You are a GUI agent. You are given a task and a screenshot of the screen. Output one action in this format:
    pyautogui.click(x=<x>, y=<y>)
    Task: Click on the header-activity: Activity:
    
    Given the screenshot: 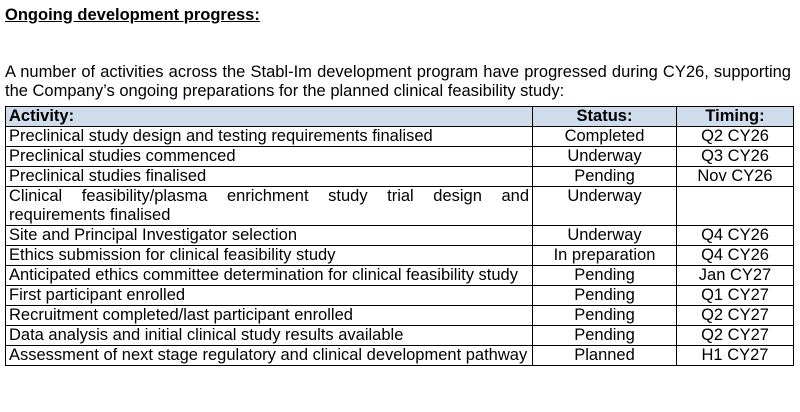 What is the action you would take?
    pyautogui.click(x=269, y=116)
    